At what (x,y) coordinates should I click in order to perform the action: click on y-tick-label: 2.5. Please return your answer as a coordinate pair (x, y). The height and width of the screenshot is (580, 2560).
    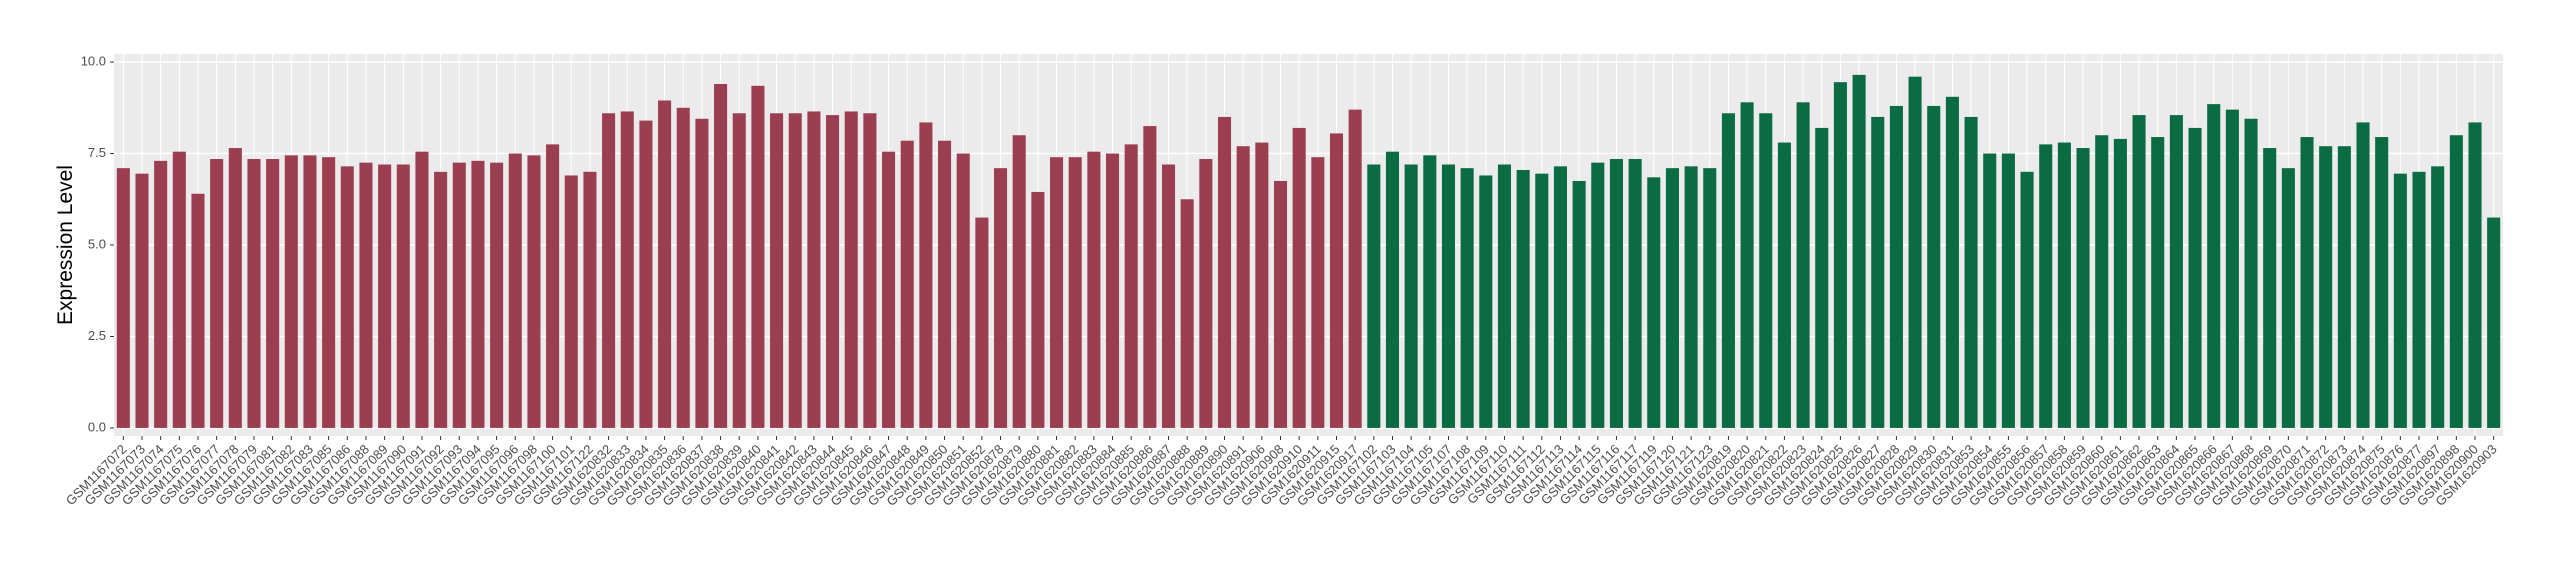
    Looking at the image, I should click on (97, 335).